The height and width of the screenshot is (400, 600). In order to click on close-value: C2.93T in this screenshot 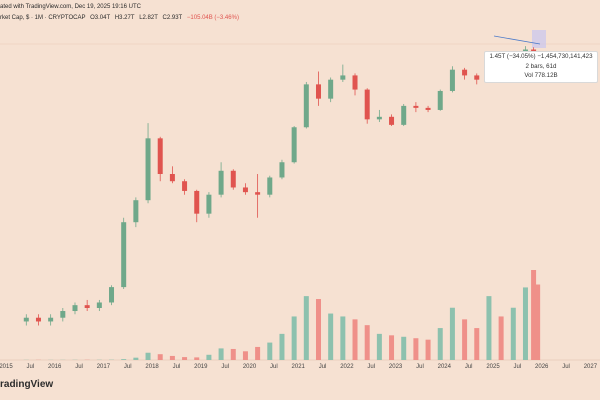, I will do `click(172, 18)`.